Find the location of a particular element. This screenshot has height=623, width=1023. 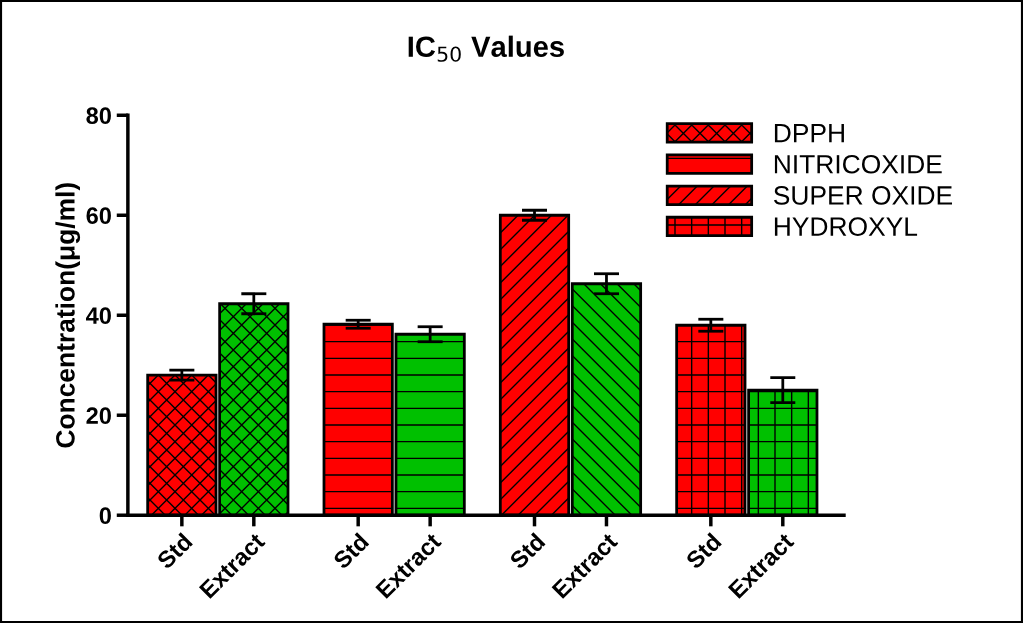

chart-title: IC$_{50}$ Values is located at coordinates (486, 48).